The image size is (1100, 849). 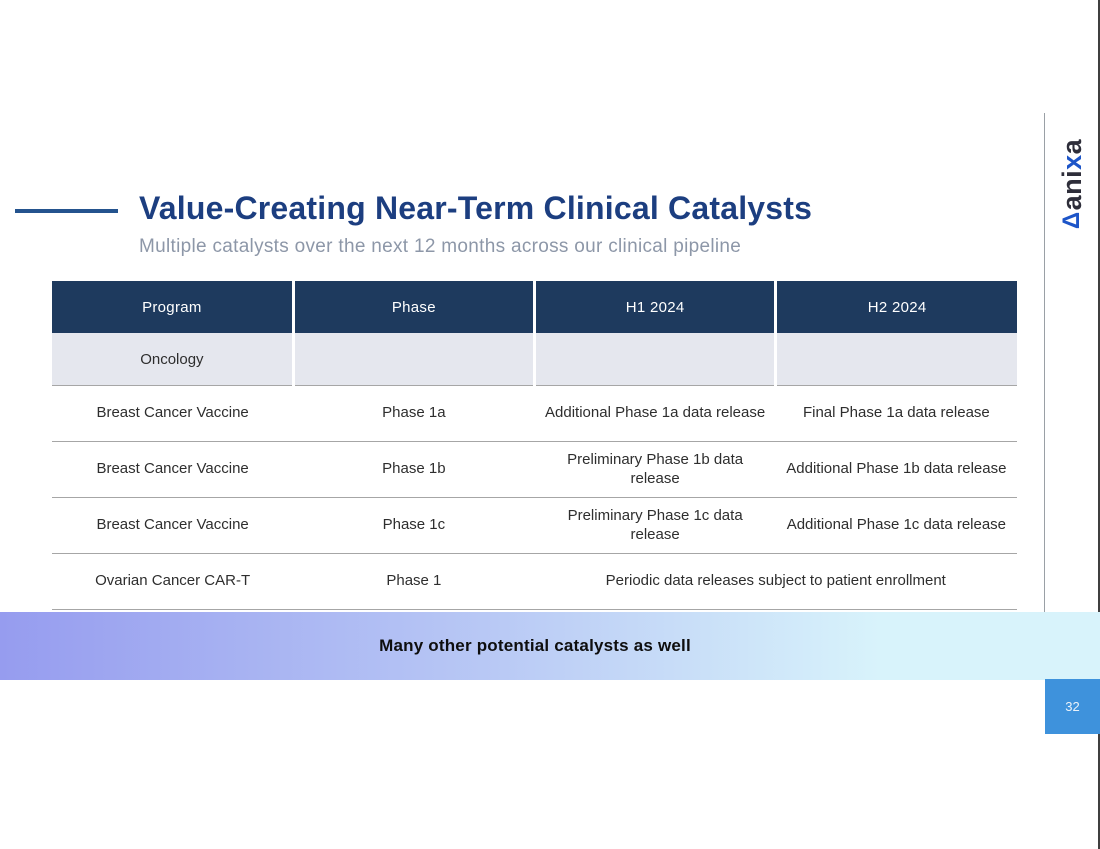 What do you see at coordinates (414, 413) in the screenshot?
I see `cell-phase: Phase 1a` at bounding box center [414, 413].